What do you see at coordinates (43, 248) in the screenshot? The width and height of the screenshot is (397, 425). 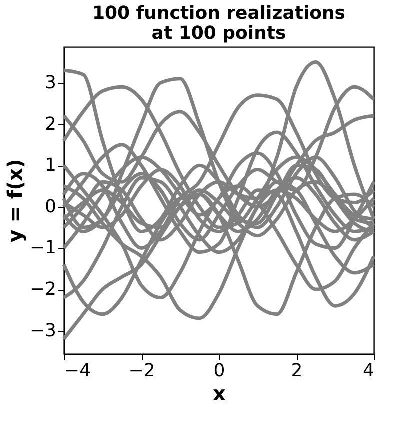 I see `y-tick-label: −1` at bounding box center [43, 248].